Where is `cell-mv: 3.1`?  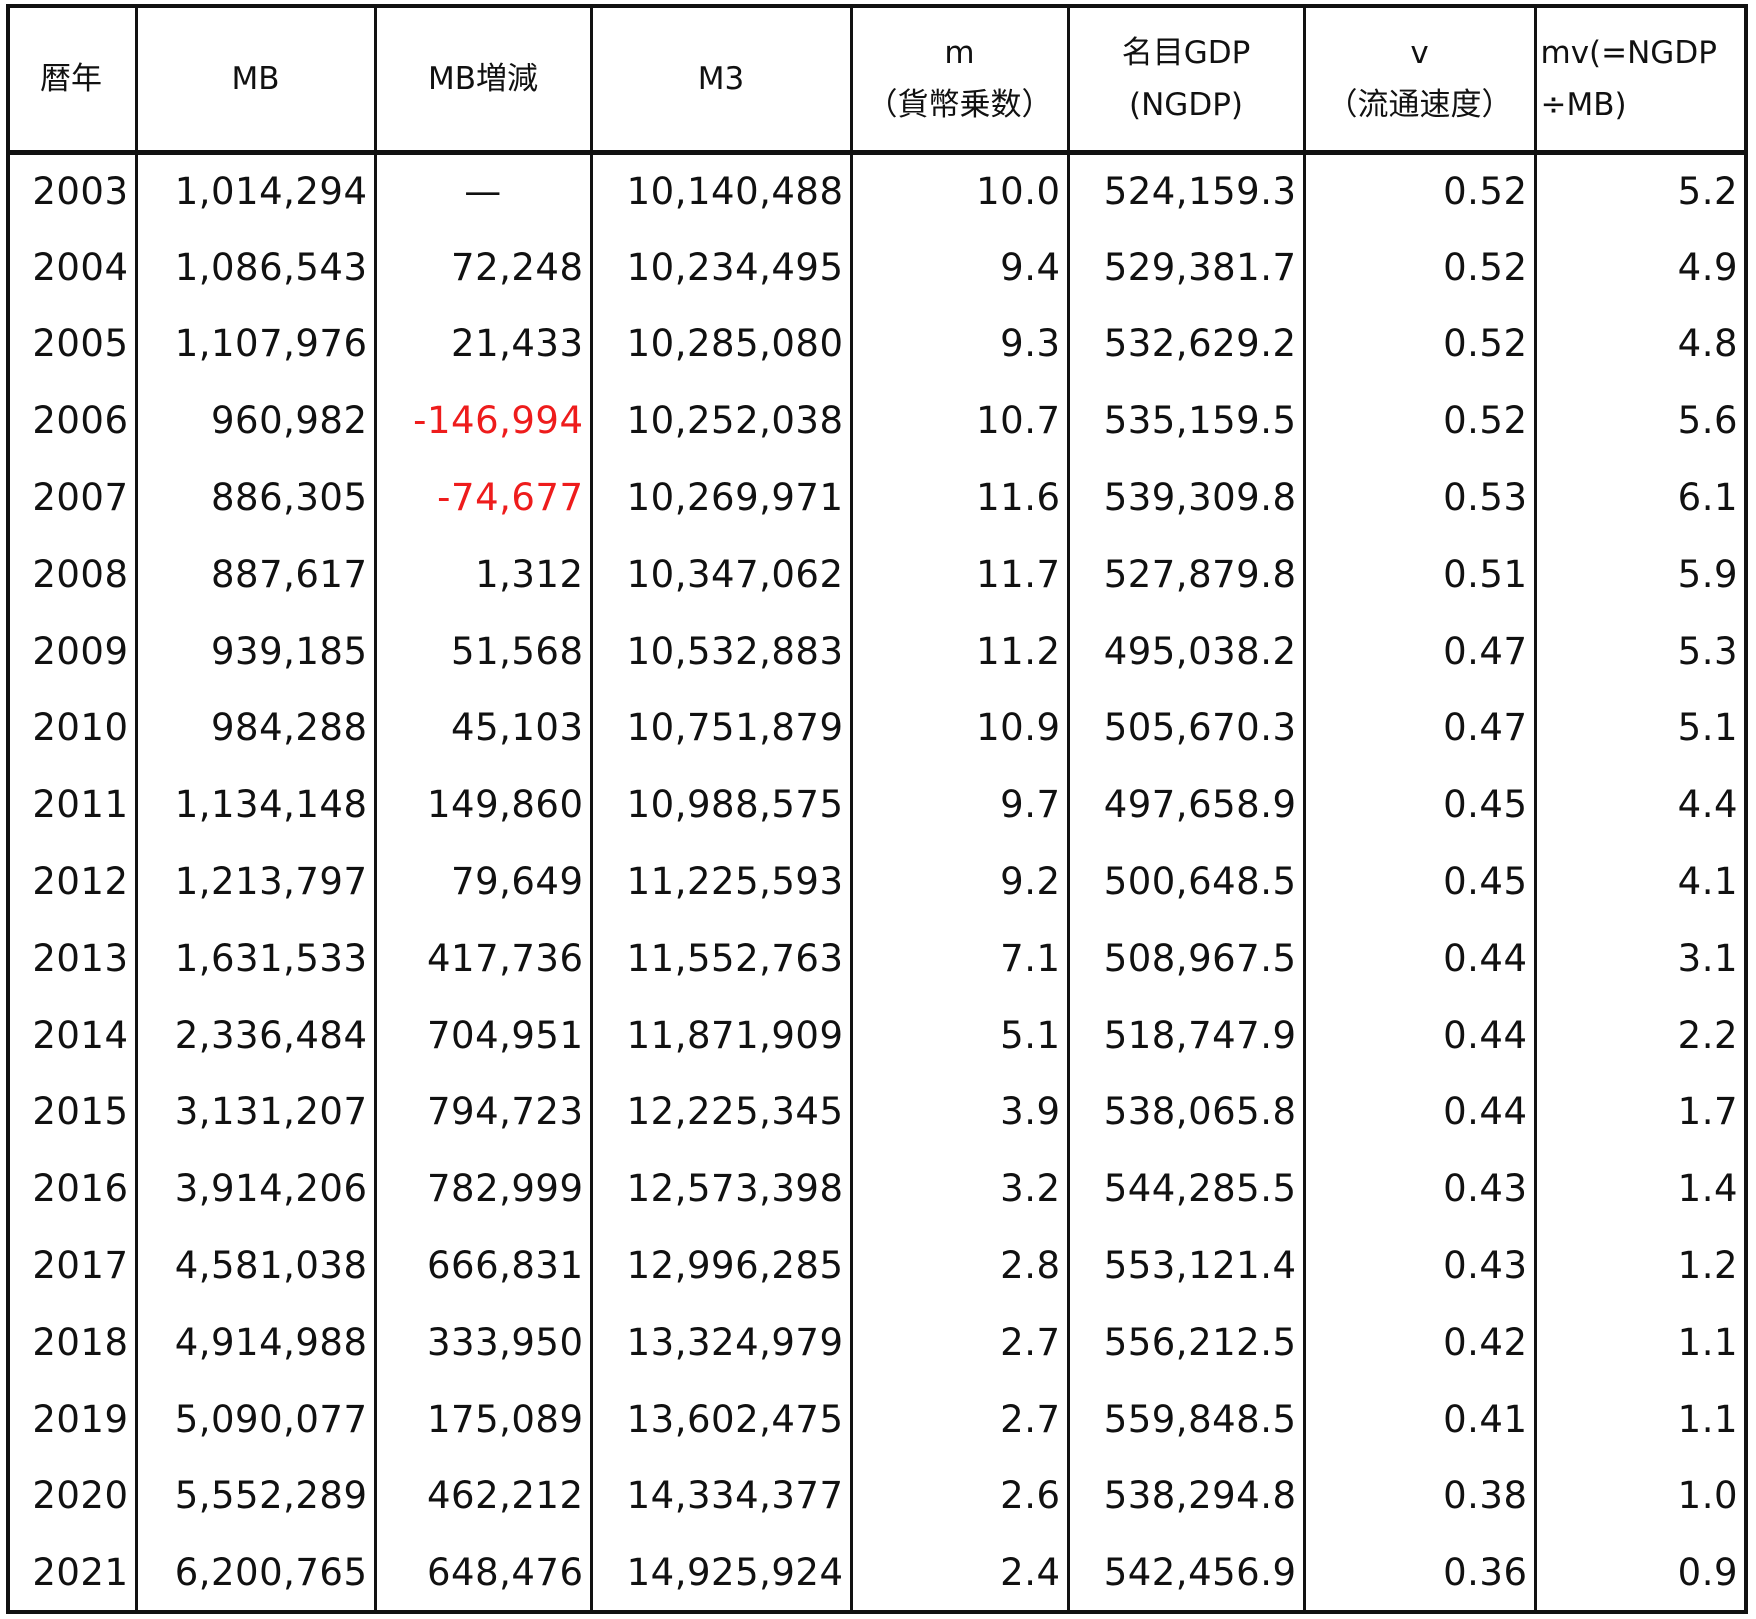 cell-mv: 3.1 is located at coordinates (1638, 958).